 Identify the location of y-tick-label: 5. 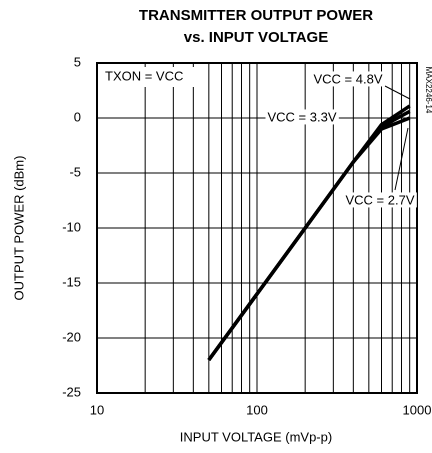
(77, 61).